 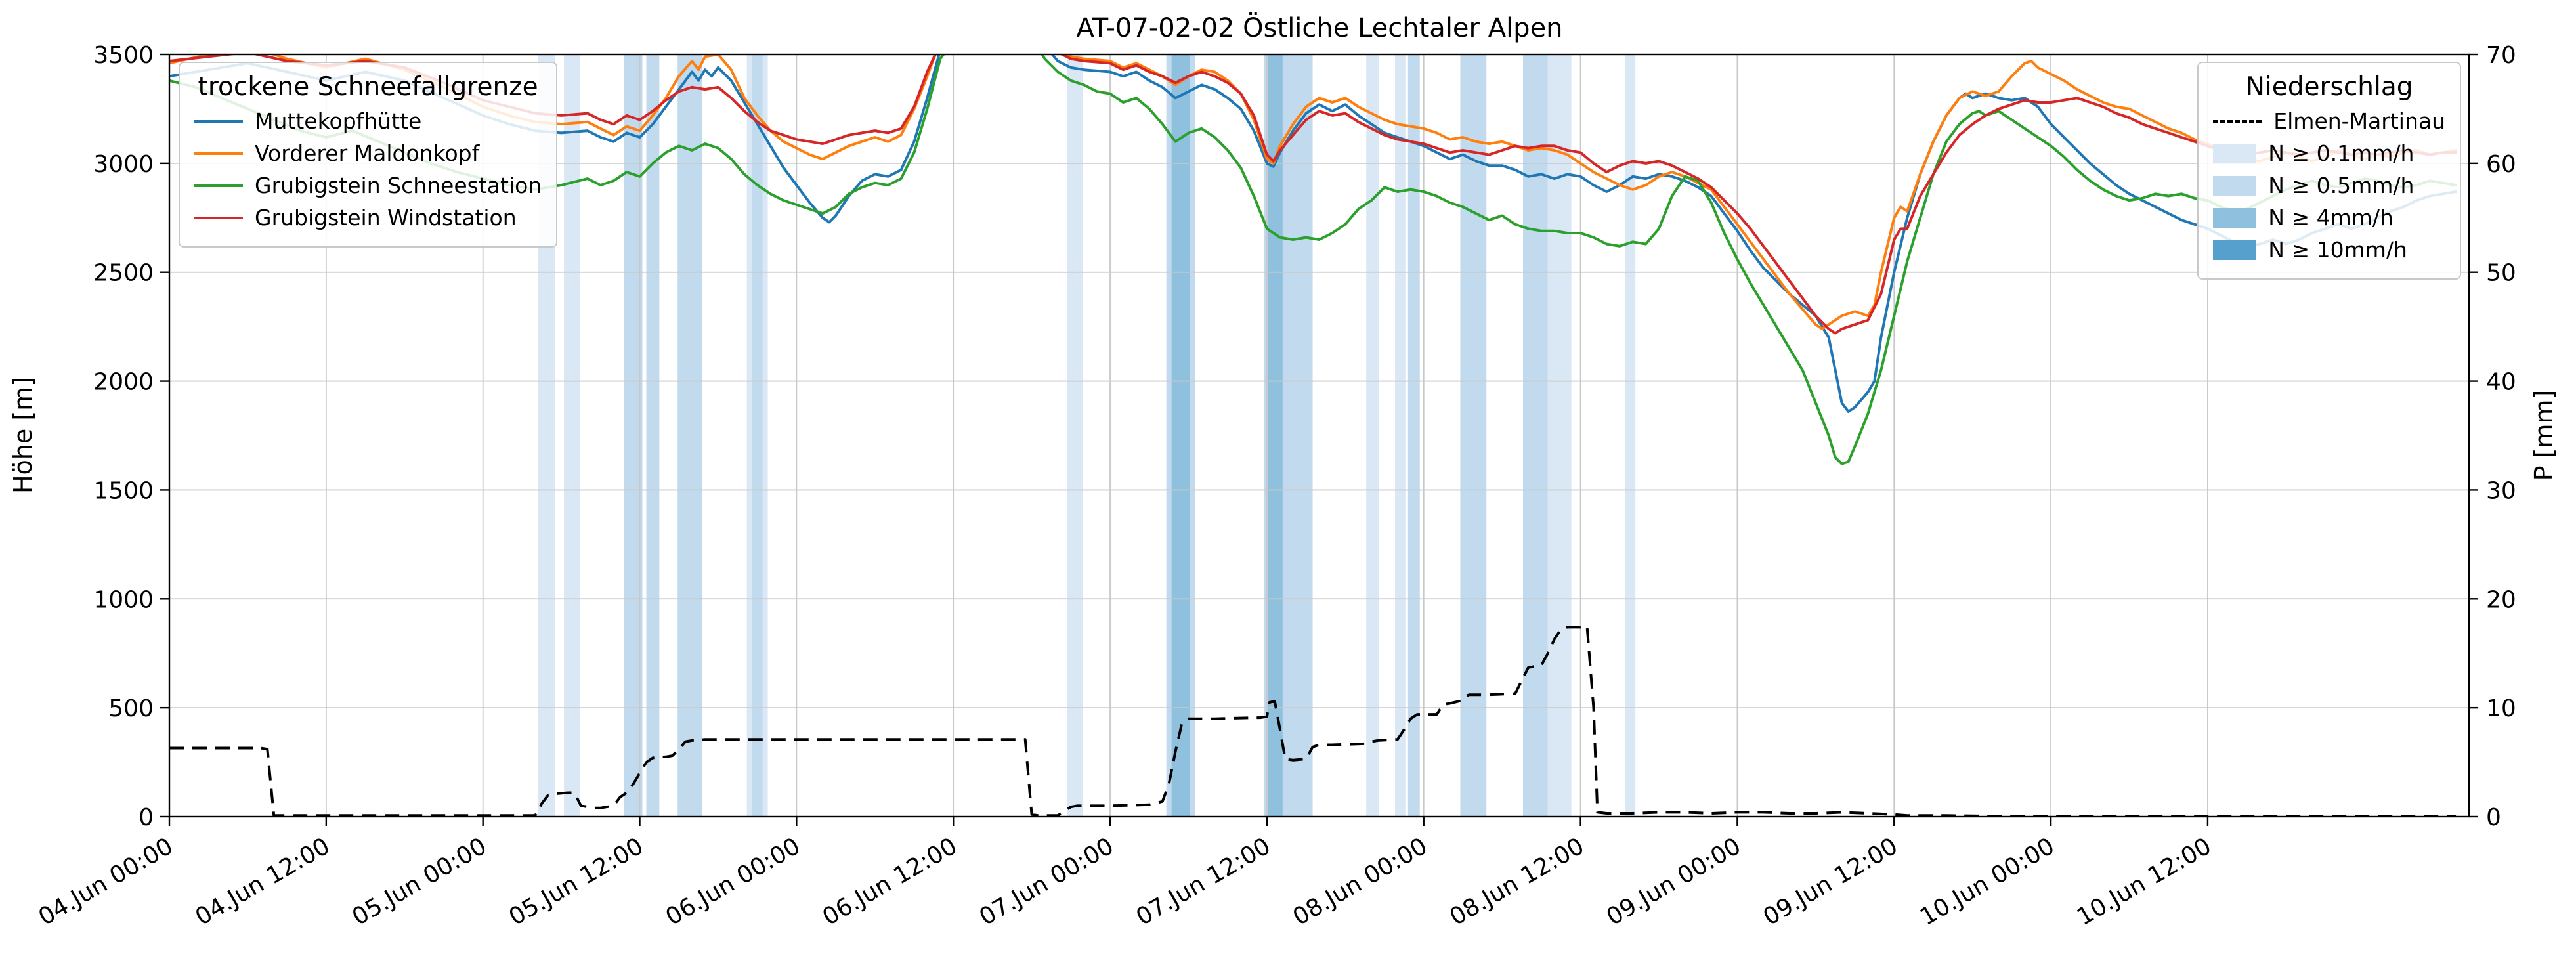 I want to click on legend-item: Elmen-Martinau, so click(x=2329, y=121).